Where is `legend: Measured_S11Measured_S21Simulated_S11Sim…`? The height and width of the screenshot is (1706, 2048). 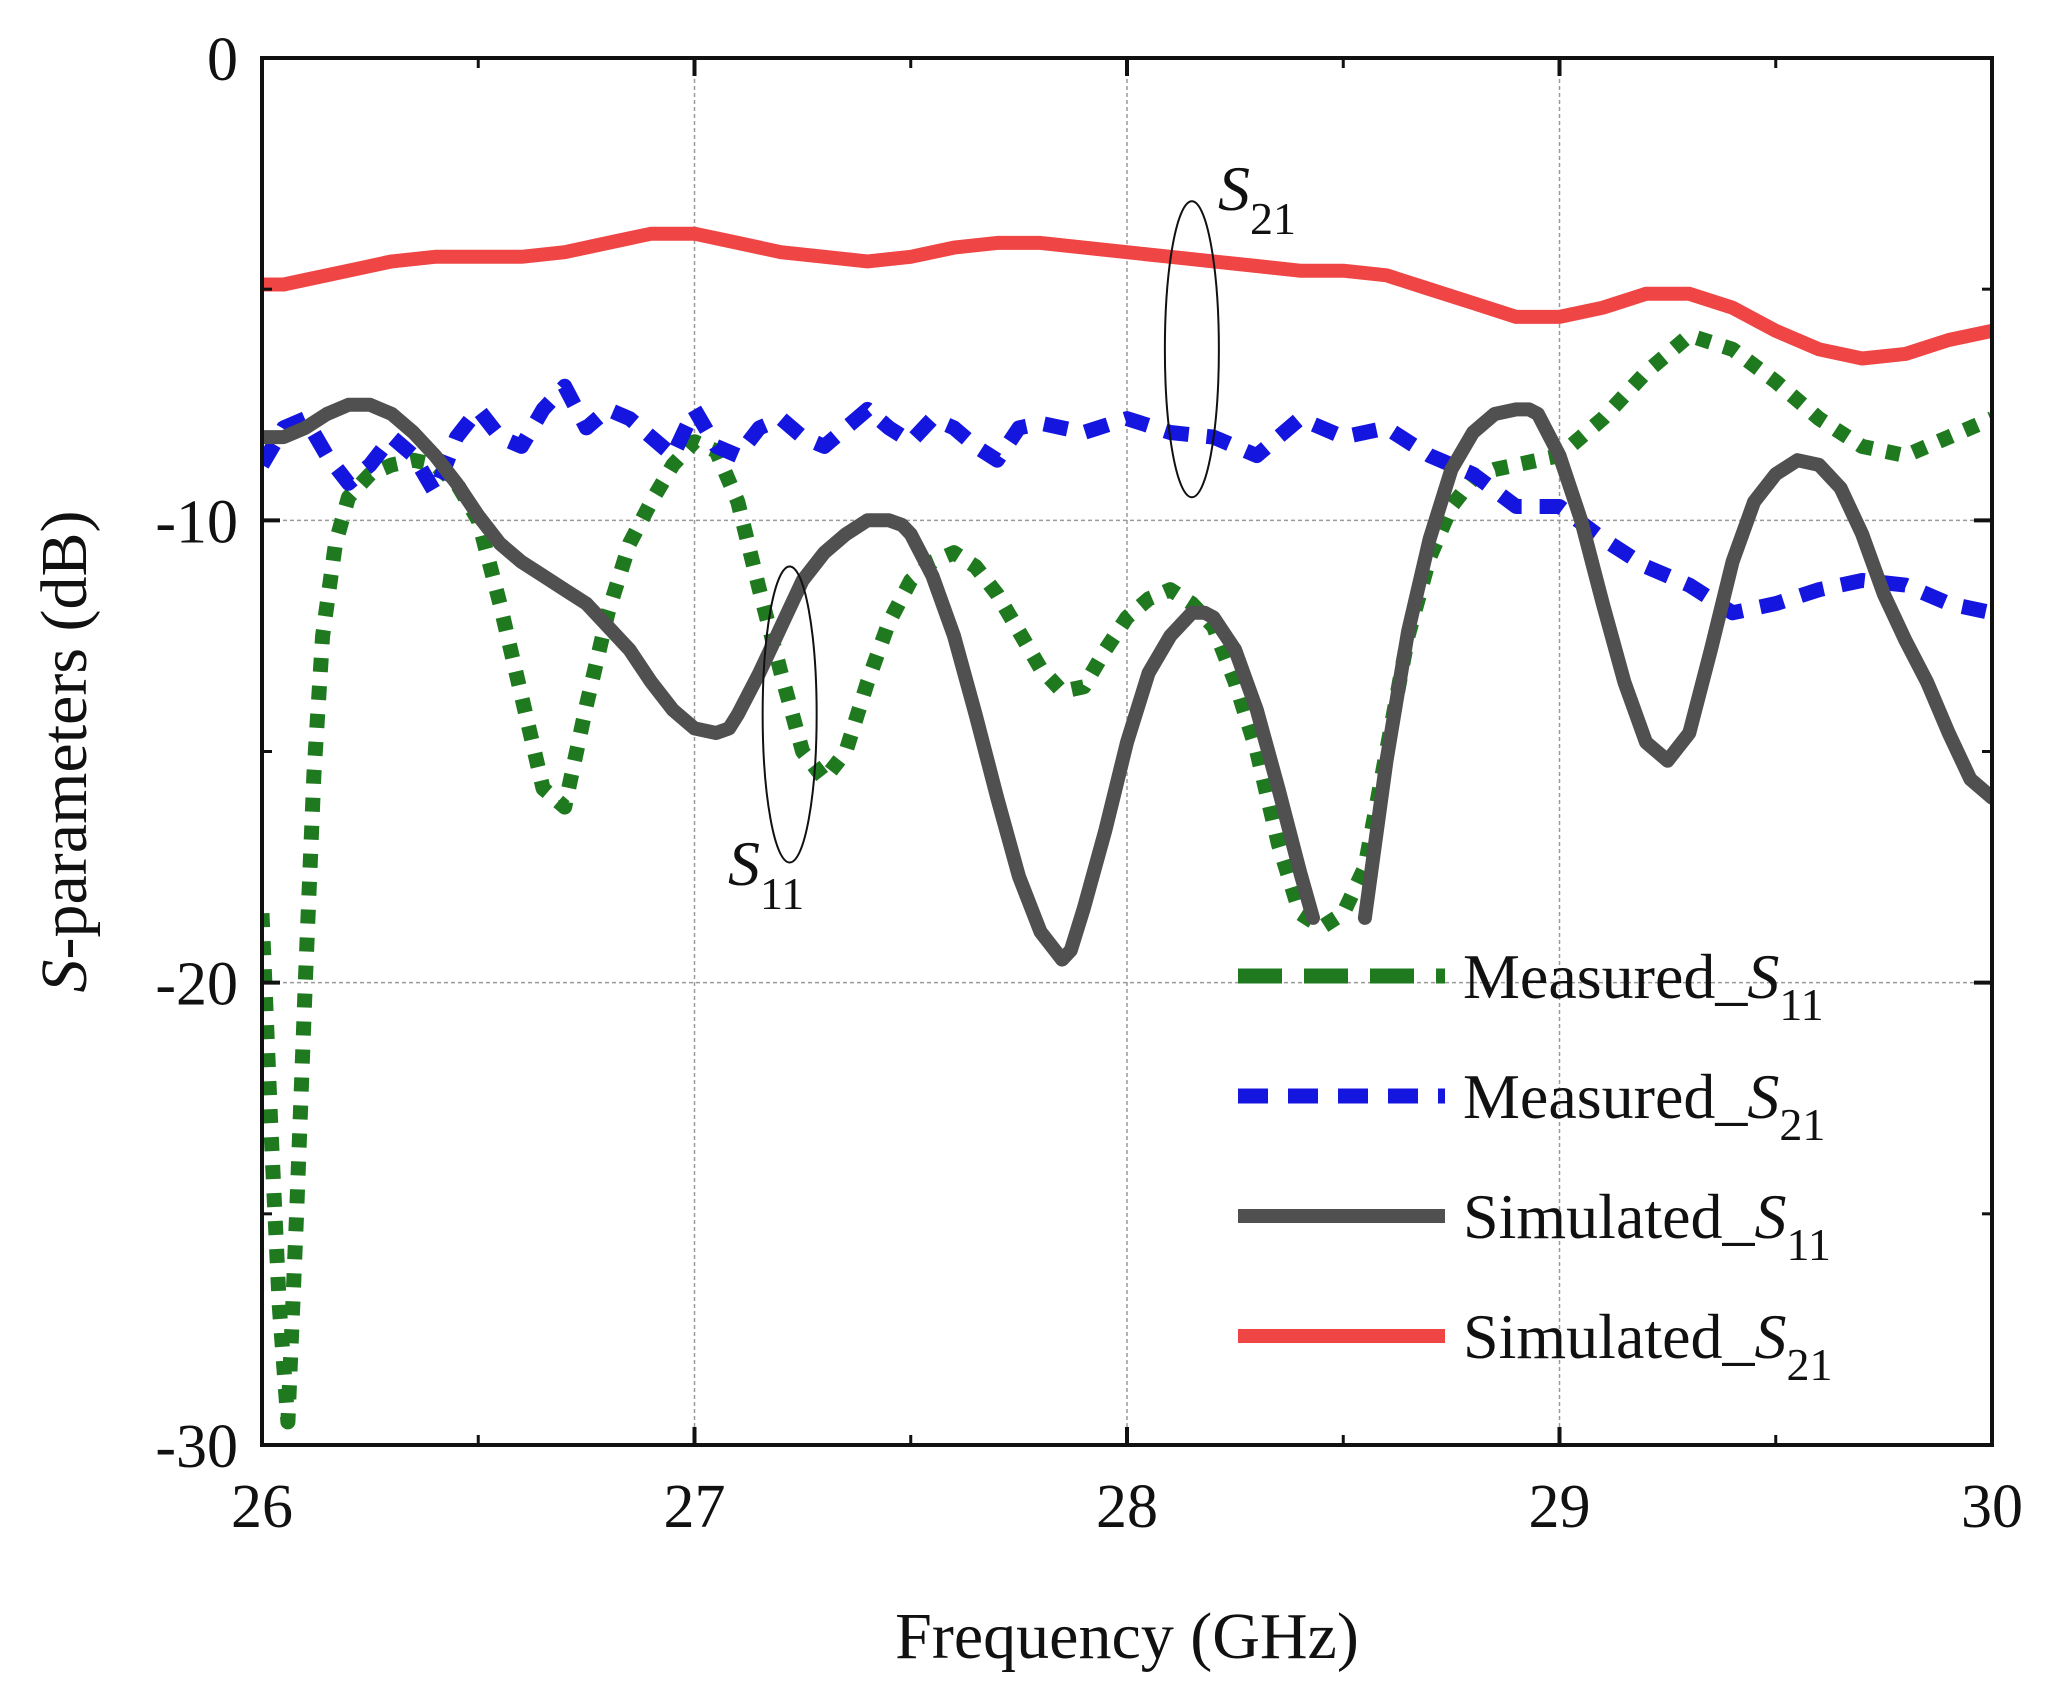
legend: Measured_S11Measured_S21Simulated_S11Sim… is located at coordinates (1535, 1165).